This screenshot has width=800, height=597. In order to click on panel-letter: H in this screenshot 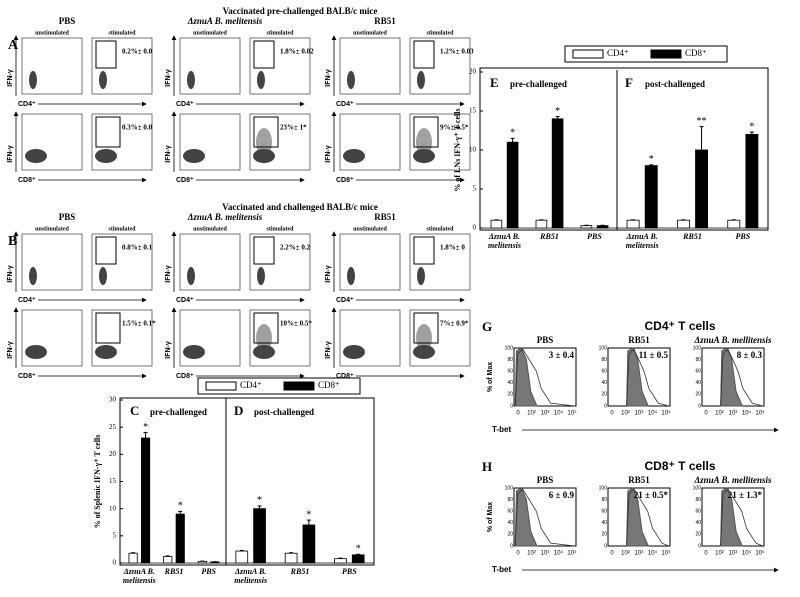, I will do `click(487, 466)`.